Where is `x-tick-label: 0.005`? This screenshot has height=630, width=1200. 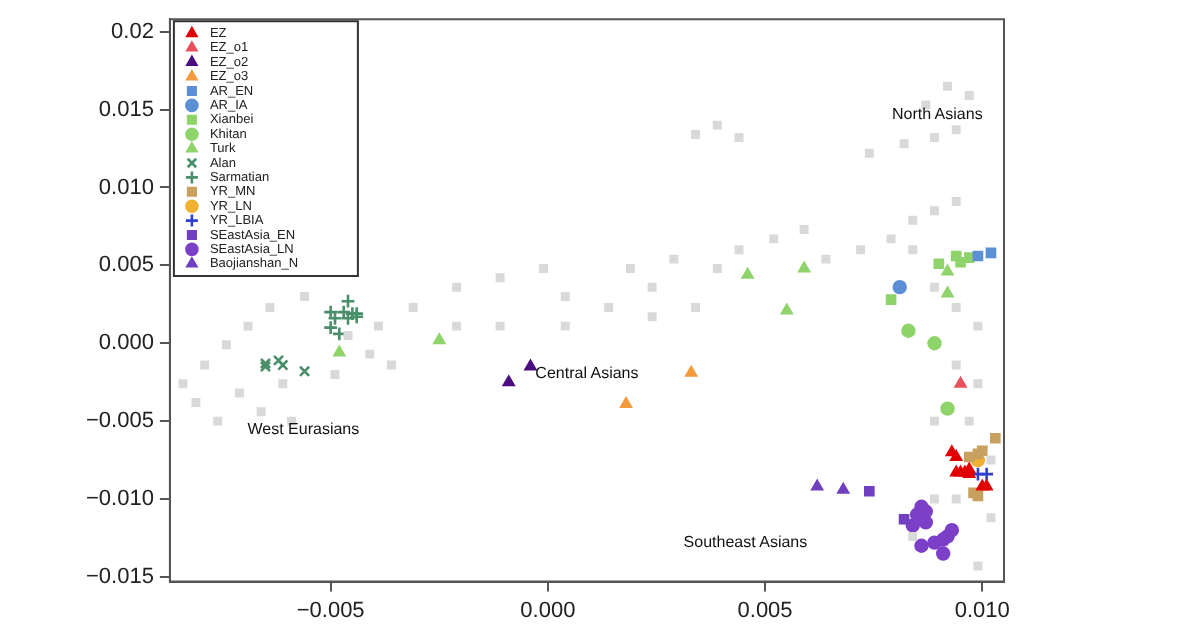 x-tick-label: 0.005 is located at coordinates (765, 610).